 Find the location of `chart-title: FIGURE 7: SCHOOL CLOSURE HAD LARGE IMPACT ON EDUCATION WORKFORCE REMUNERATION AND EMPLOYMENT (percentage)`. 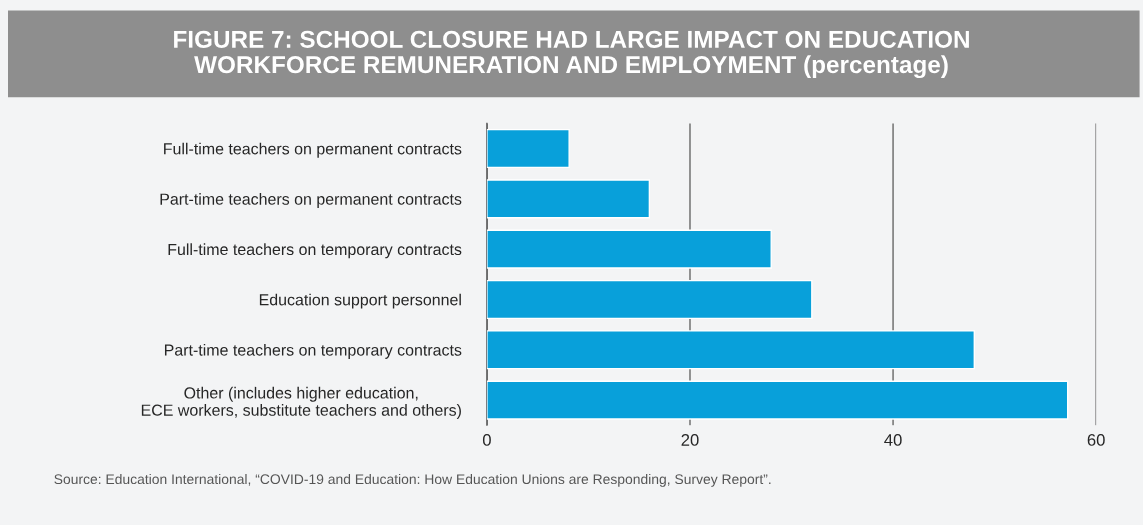

chart-title: FIGURE 7: SCHOOL CLOSURE HAD LARGE IMPACT ON EDUCATION WORKFORCE REMUNERATION AND EMPLOYMENT (percentage) is located at coordinates (571, 54).